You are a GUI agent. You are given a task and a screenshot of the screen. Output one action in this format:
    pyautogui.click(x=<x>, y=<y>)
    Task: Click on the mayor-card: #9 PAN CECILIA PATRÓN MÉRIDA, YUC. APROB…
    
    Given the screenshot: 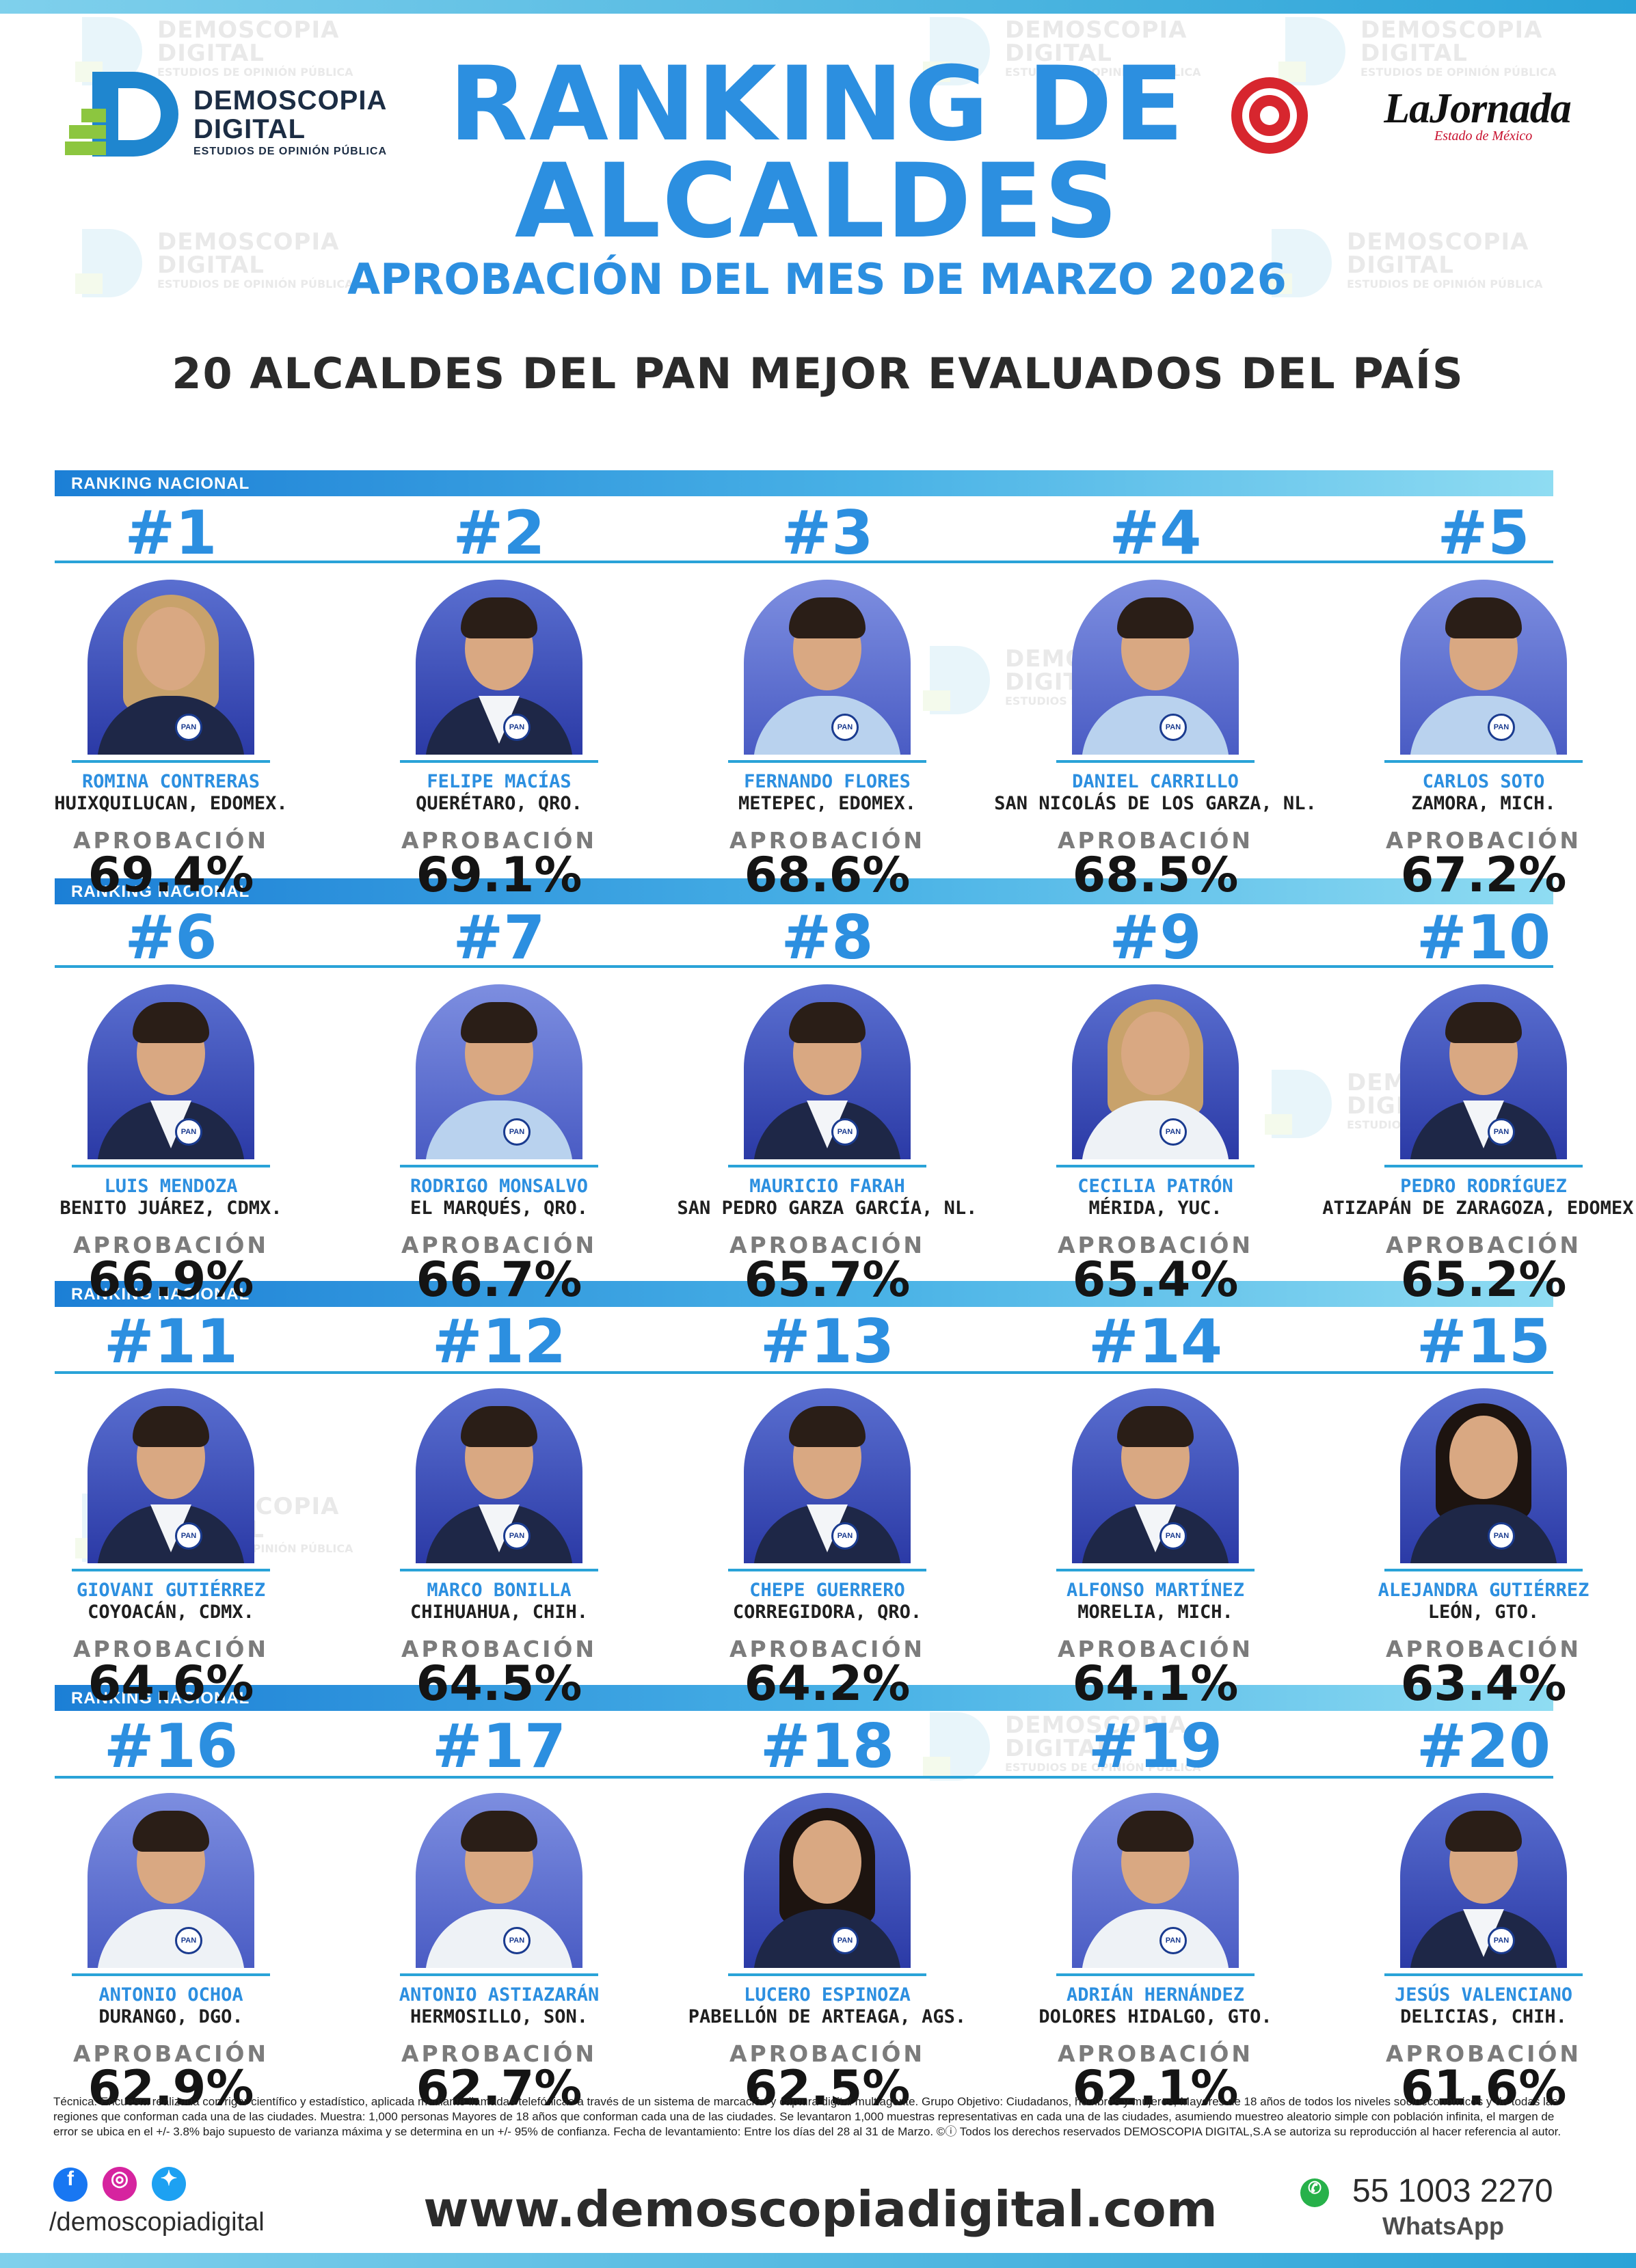 What is the action you would take?
    pyautogui.click(x=1155, y=1105)
    